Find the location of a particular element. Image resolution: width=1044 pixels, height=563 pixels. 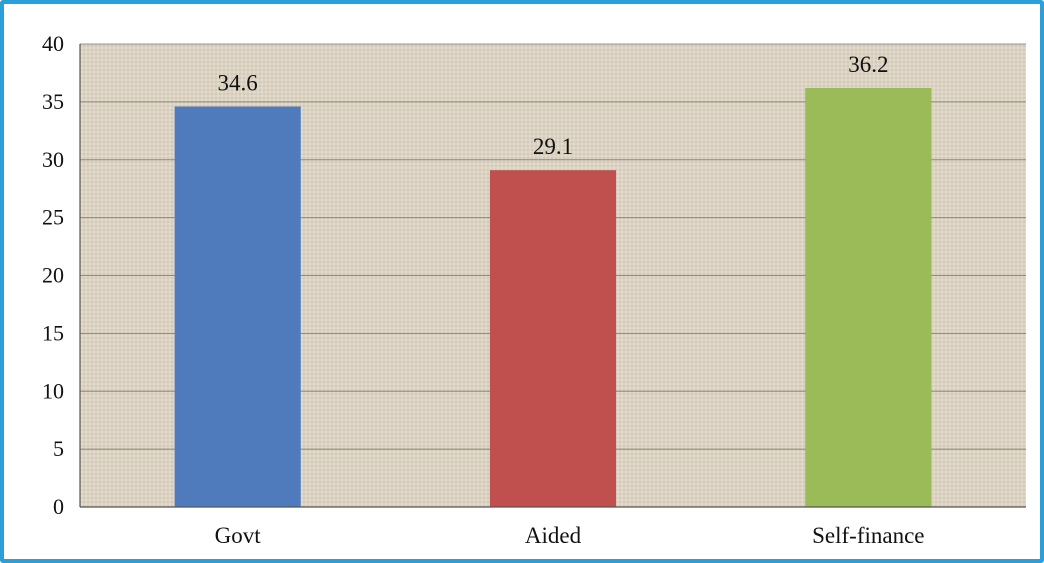

y-tick-label: 0 is located at coordinates (58, 506).